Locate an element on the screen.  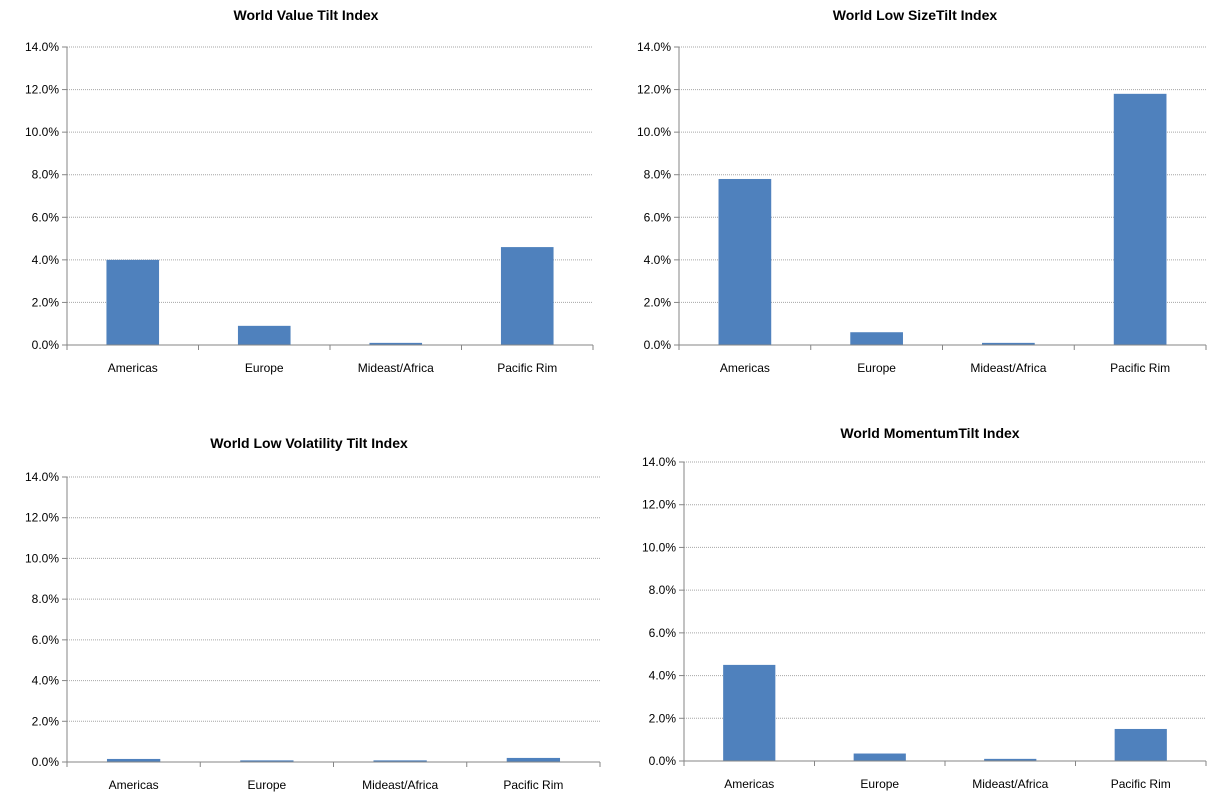
chart-title: World Low SizeTilt Index is located at coordinates (915, 15).